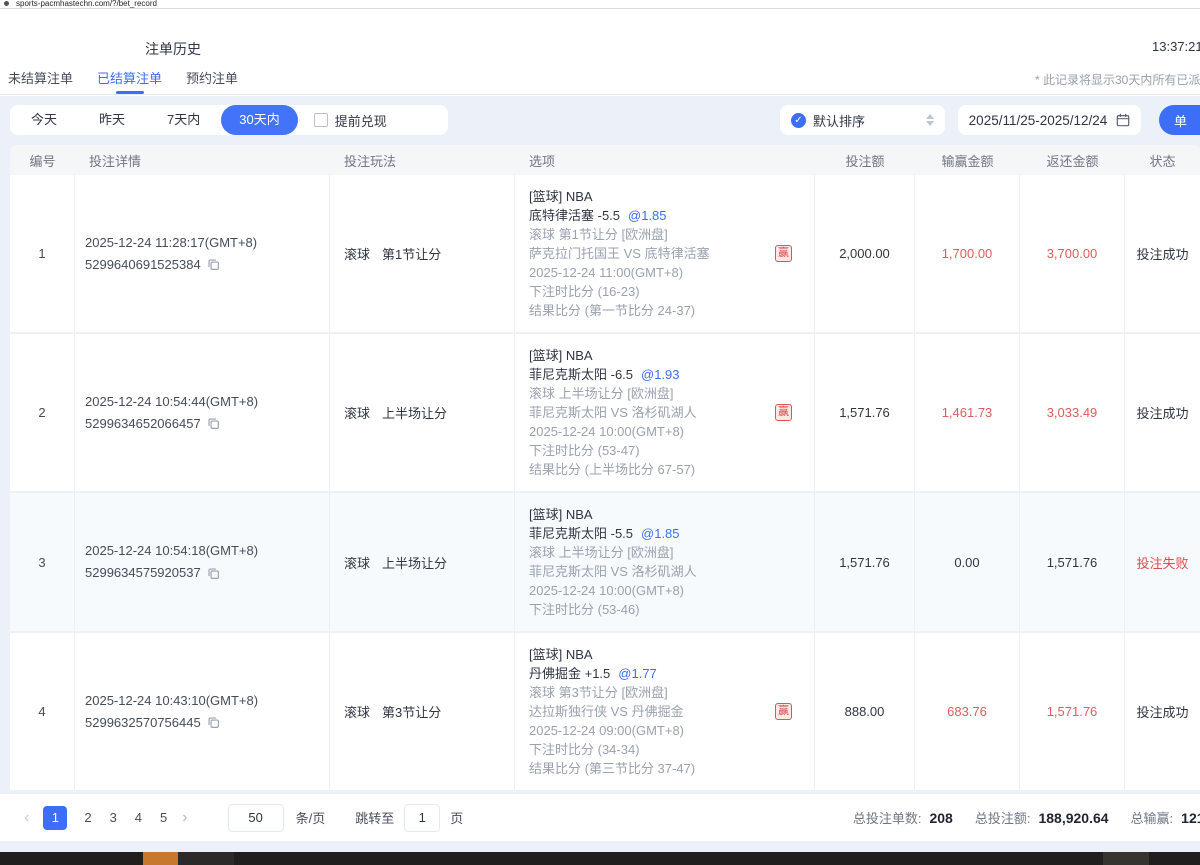  Describe the element at coordinates (1176, 46) in the screenshot. I see `server-clock: 13:37:21 (GMT+8)` at that location.